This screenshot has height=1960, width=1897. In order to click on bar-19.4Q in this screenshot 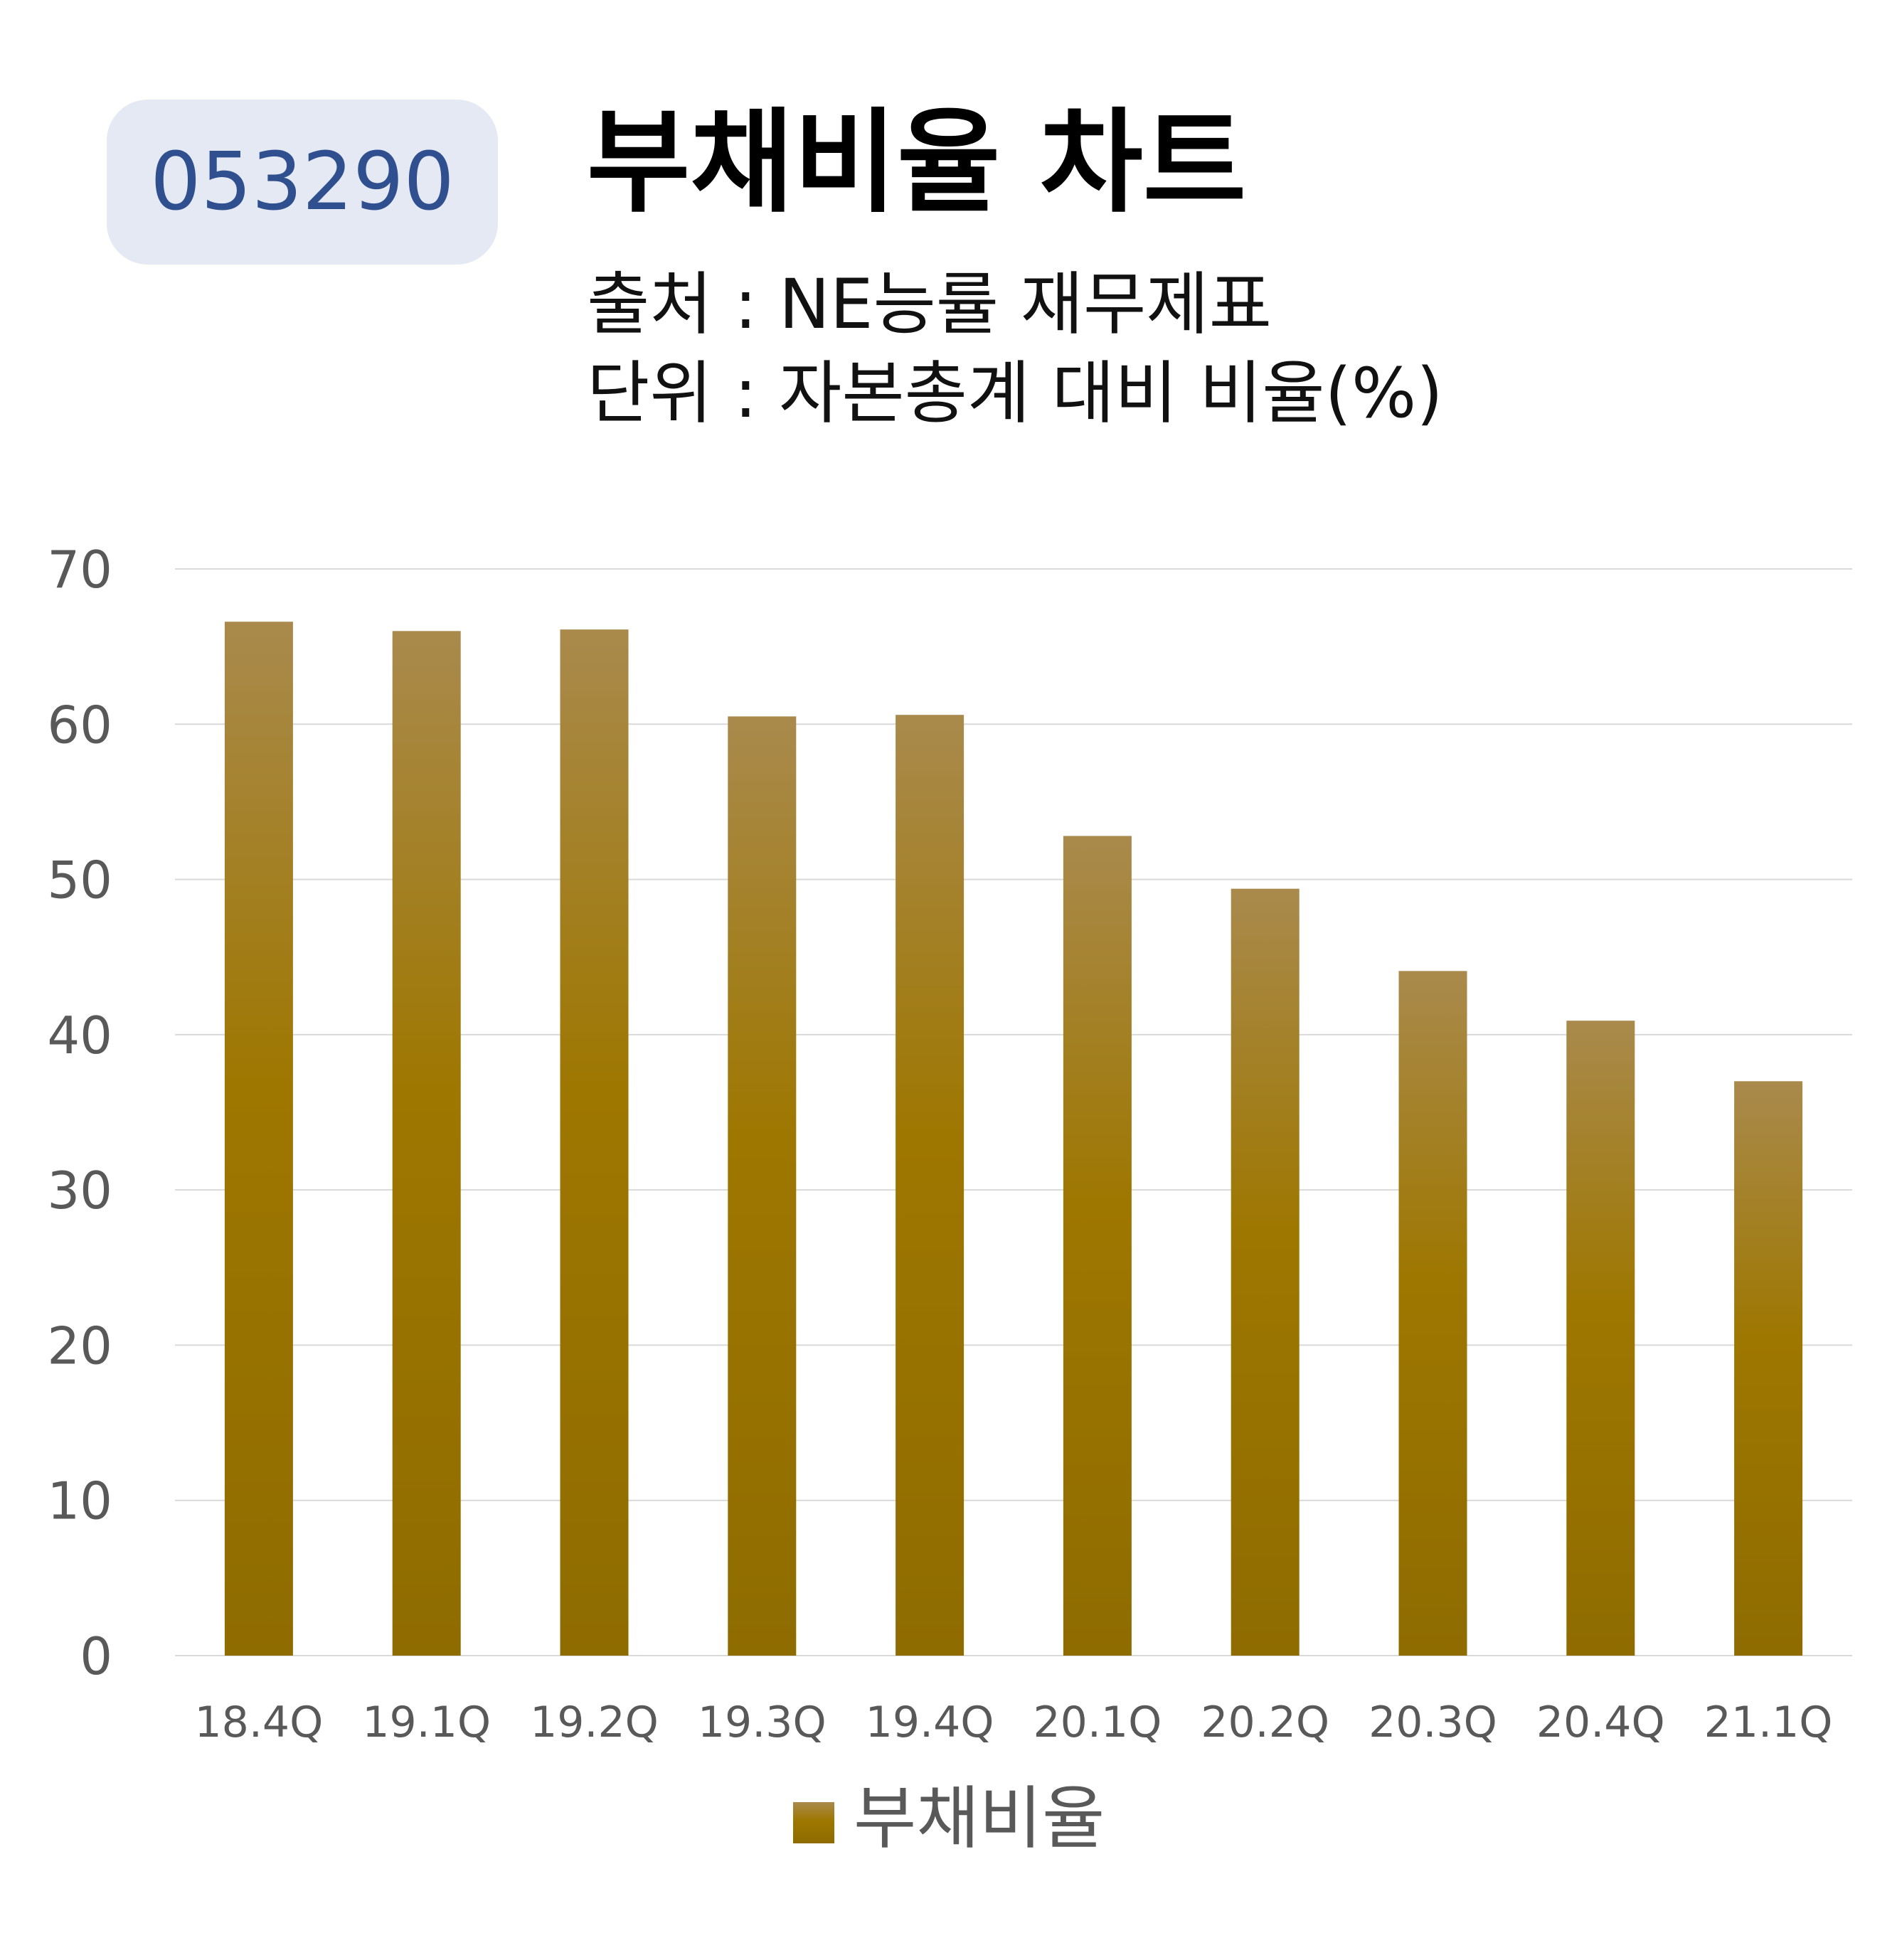, I will do `click(931, 1185)`.